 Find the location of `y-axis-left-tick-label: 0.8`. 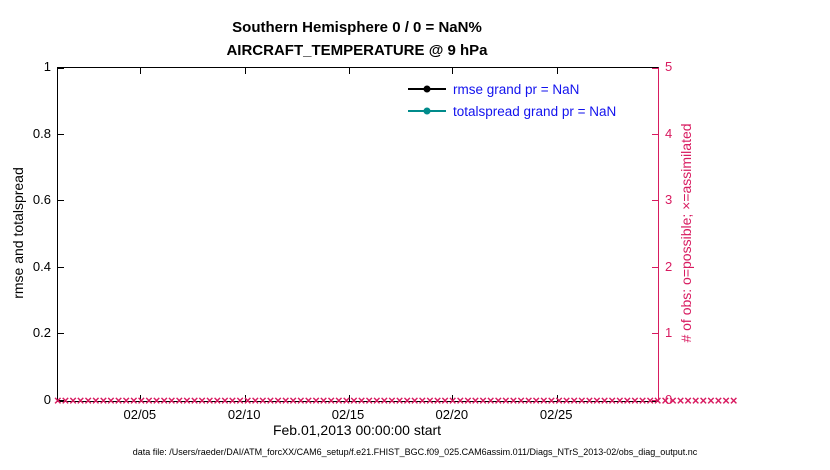

y-axis-left-tick-label: 0.8 is located at coordinates (41, 133).